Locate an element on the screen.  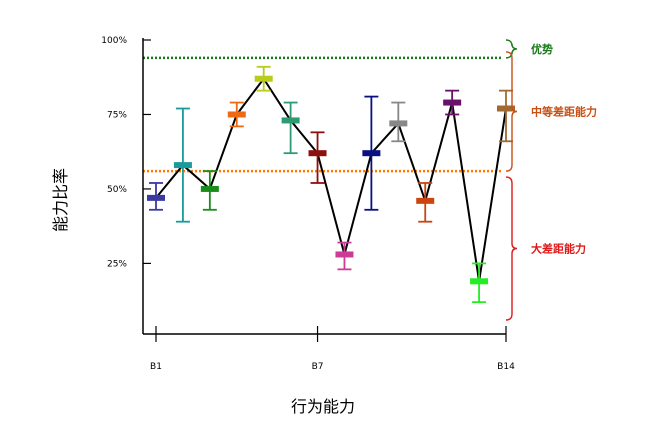
data-point-b9 is located at coordinates (371, 153).